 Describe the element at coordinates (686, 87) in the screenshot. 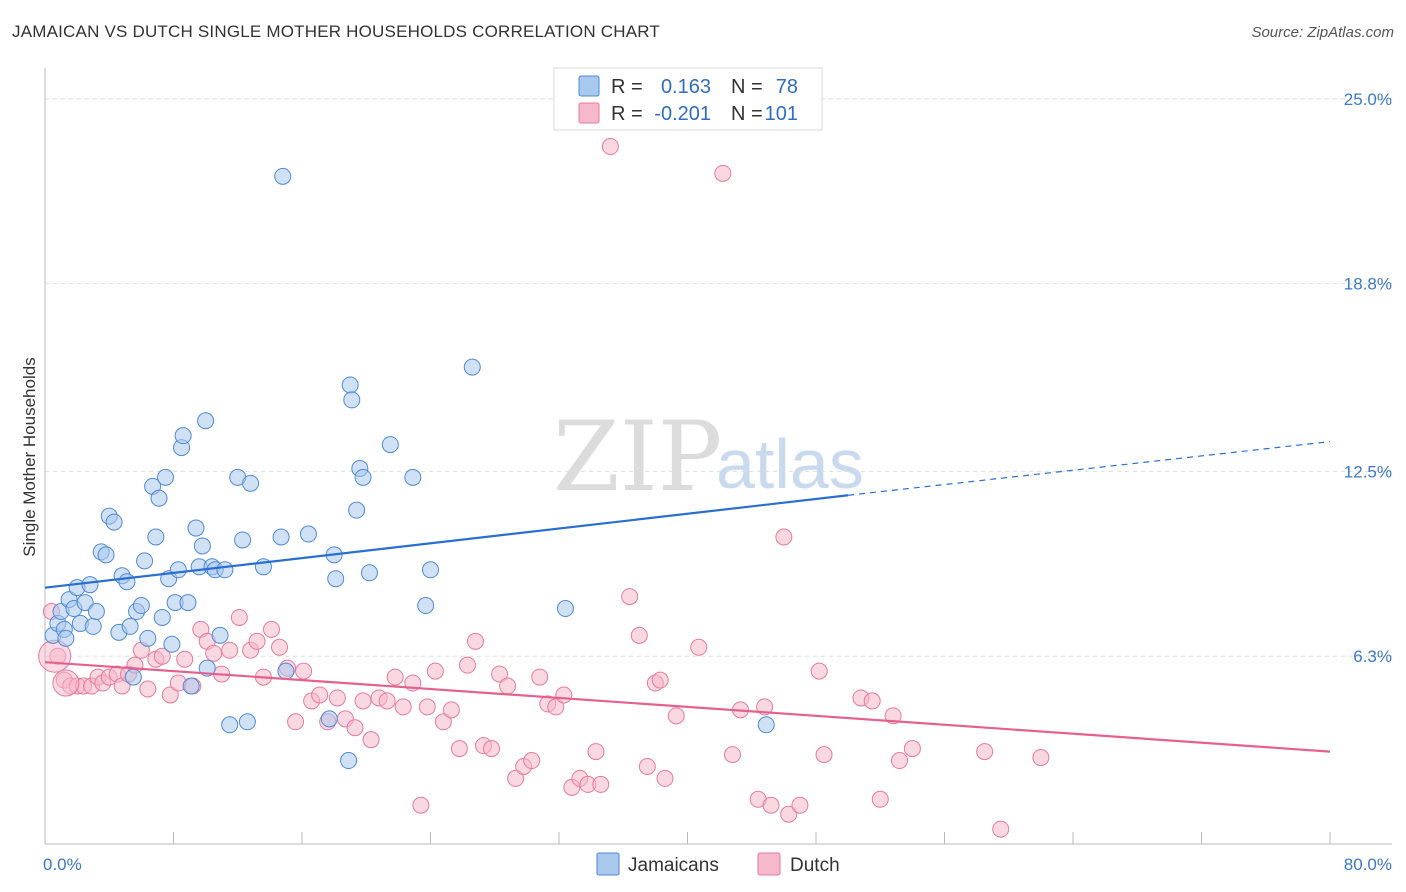

I see `legend-r-value-1: 0.163` at that location.